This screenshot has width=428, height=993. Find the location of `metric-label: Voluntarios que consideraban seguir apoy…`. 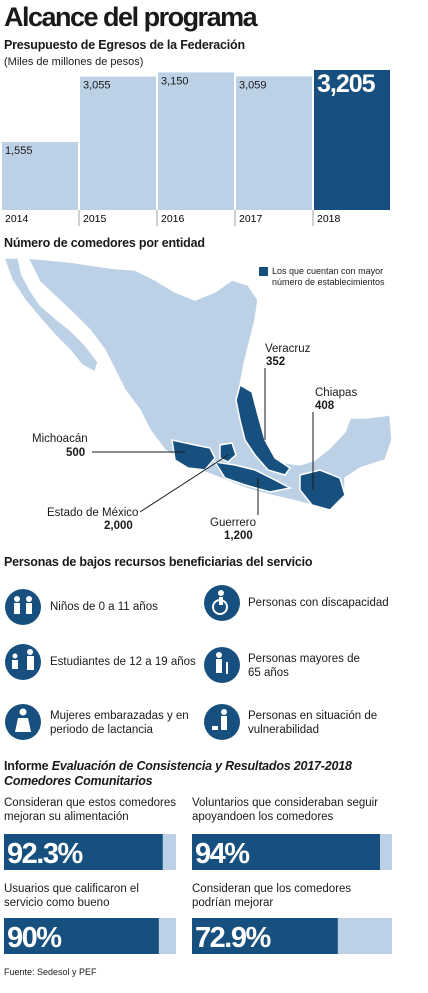

metric-label: Voluntarios que consideraban seguir apoy… is located at coordinates (285, 810).